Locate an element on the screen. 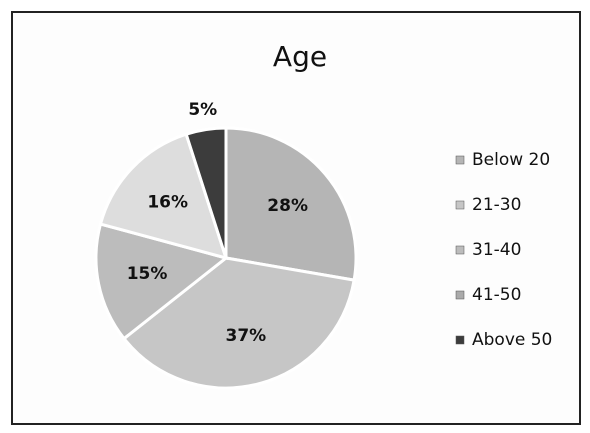 Image resolution: width=590 pixels, height=433 pixels. legend-label: 21-30 is located at coordinates (496, 205).